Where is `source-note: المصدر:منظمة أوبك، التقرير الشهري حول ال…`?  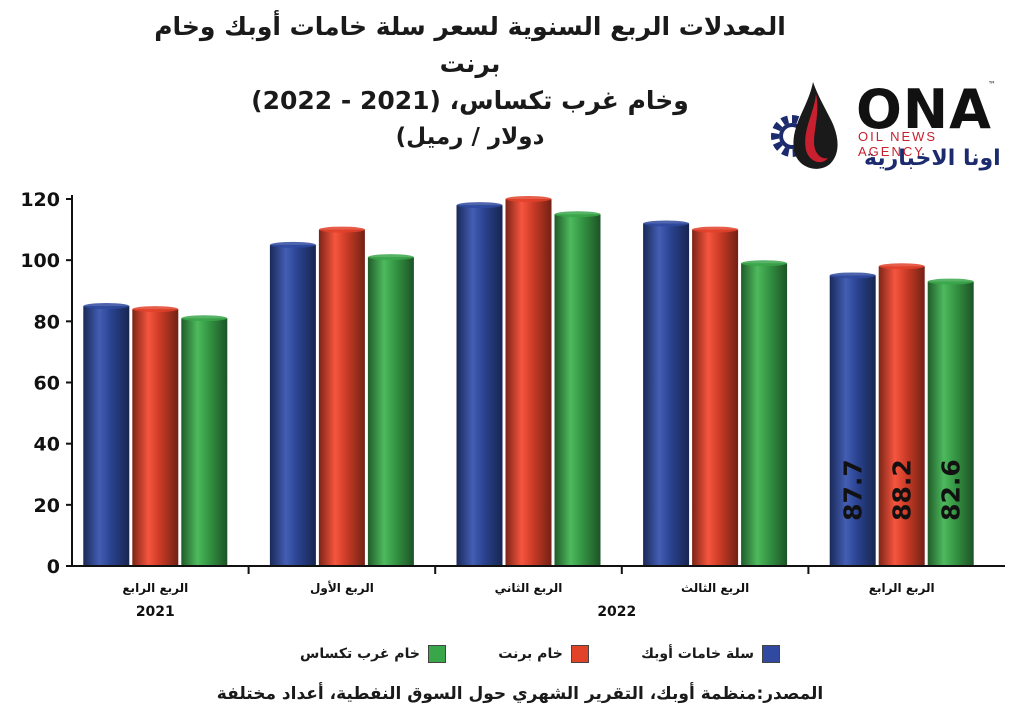
source-note: المصدر:منظمة أوبك، التقرير الشهري حول ال… is located at coordinates (520, 694).